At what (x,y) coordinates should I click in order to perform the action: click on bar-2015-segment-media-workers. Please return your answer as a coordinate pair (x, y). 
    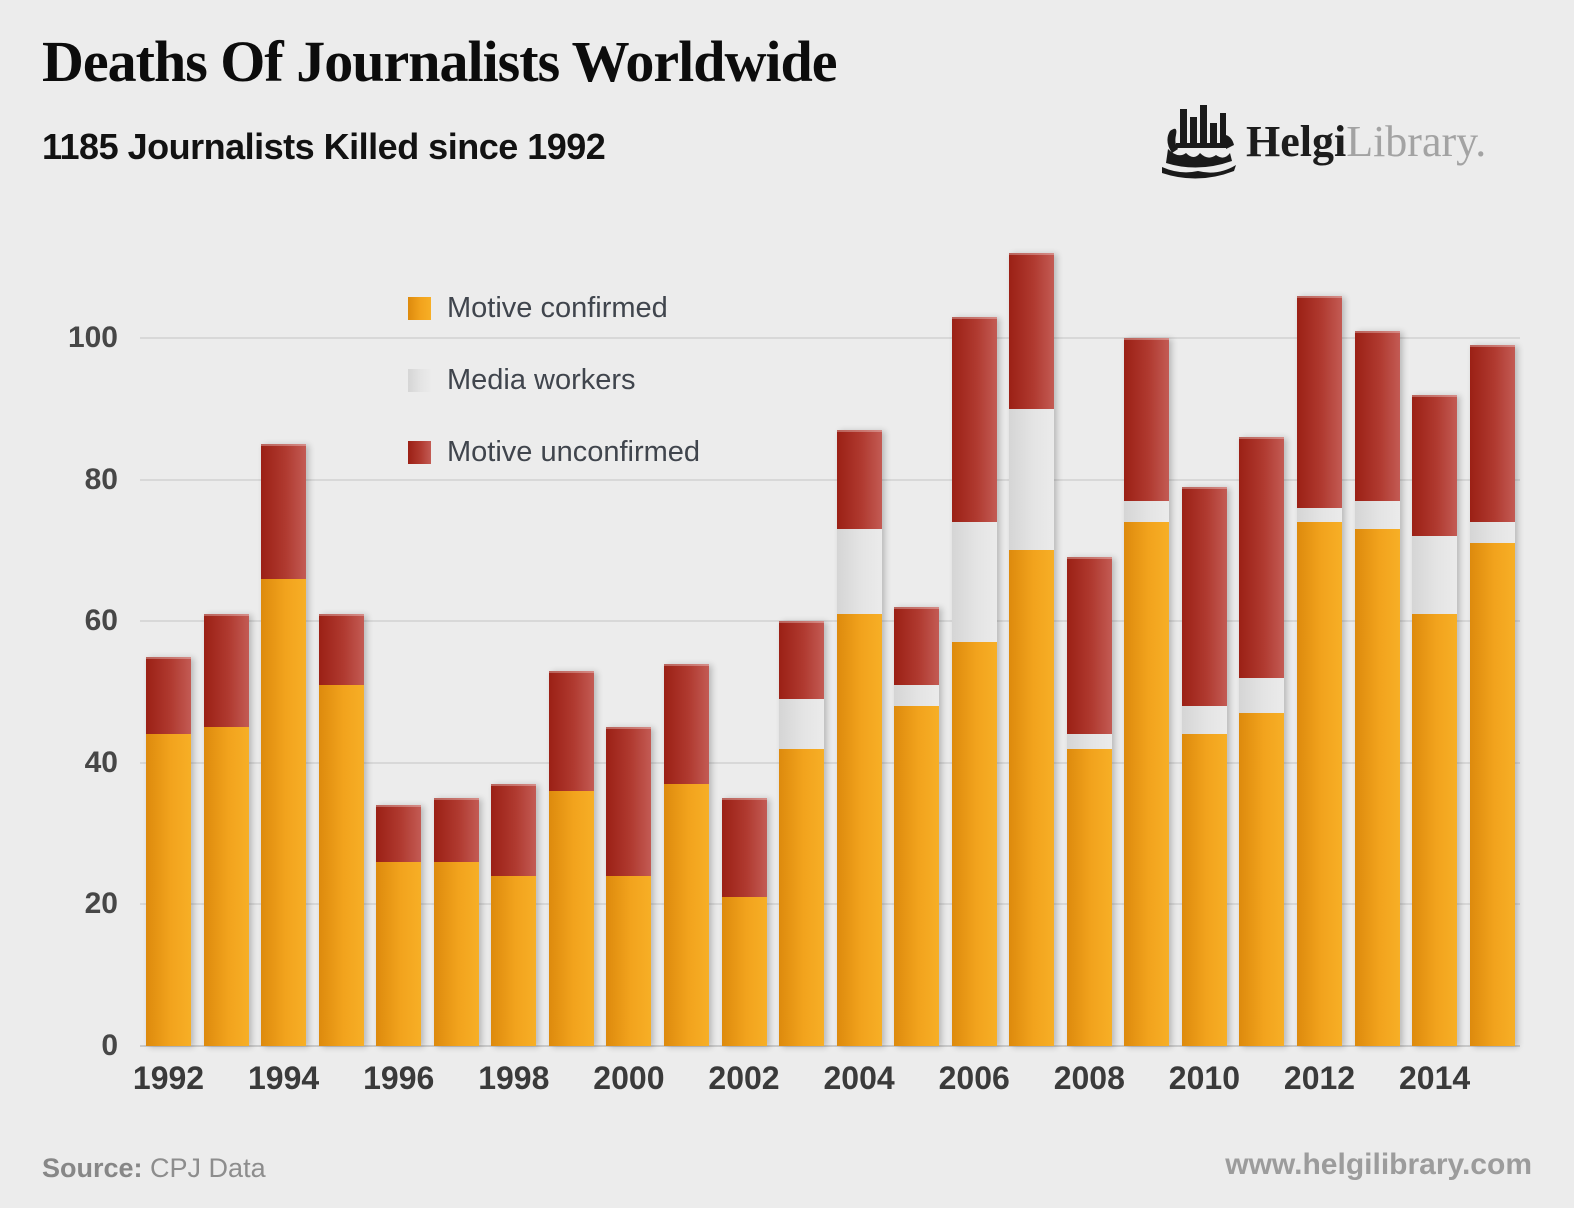
    Looking at the image, I should click on (1492, 533).